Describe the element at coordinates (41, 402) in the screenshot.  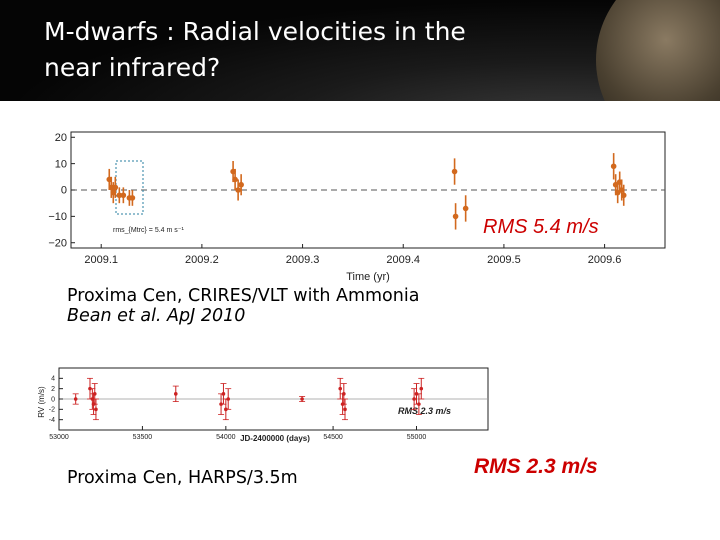
I see `y-axis-label-2: RV (m/s)` at that location.